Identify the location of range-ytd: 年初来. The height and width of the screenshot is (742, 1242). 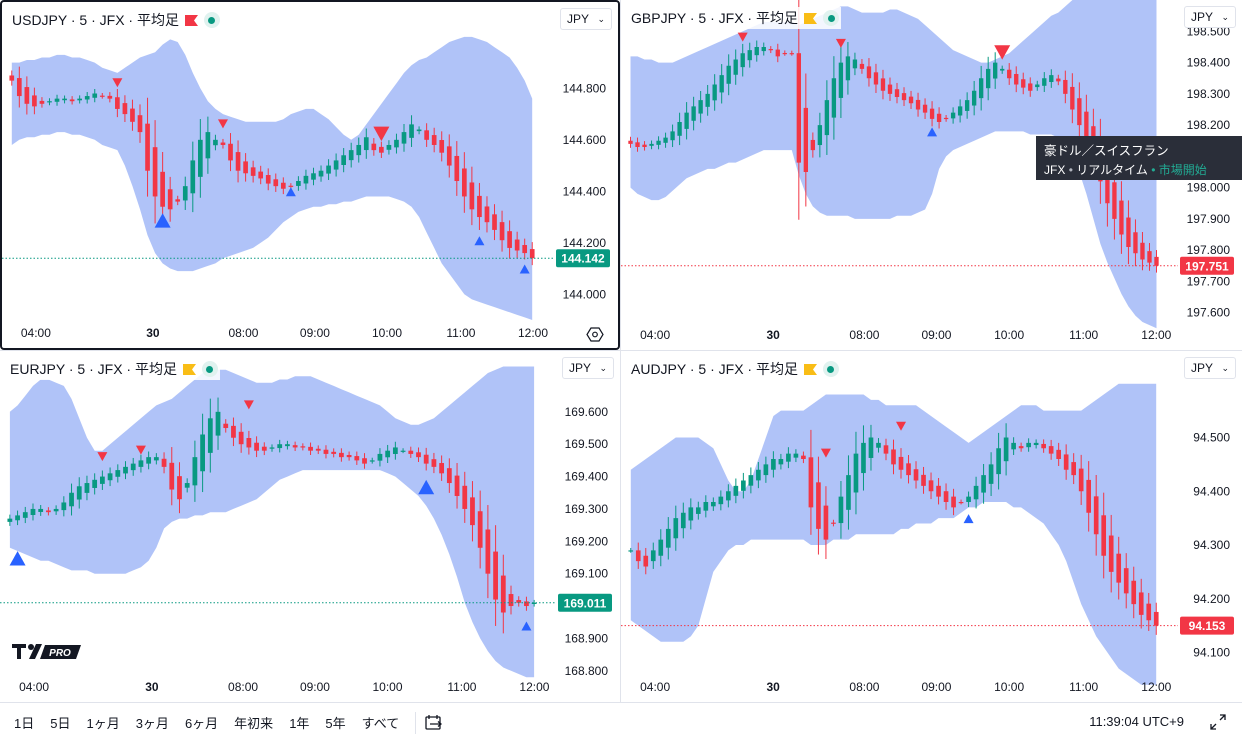
(254, 723).